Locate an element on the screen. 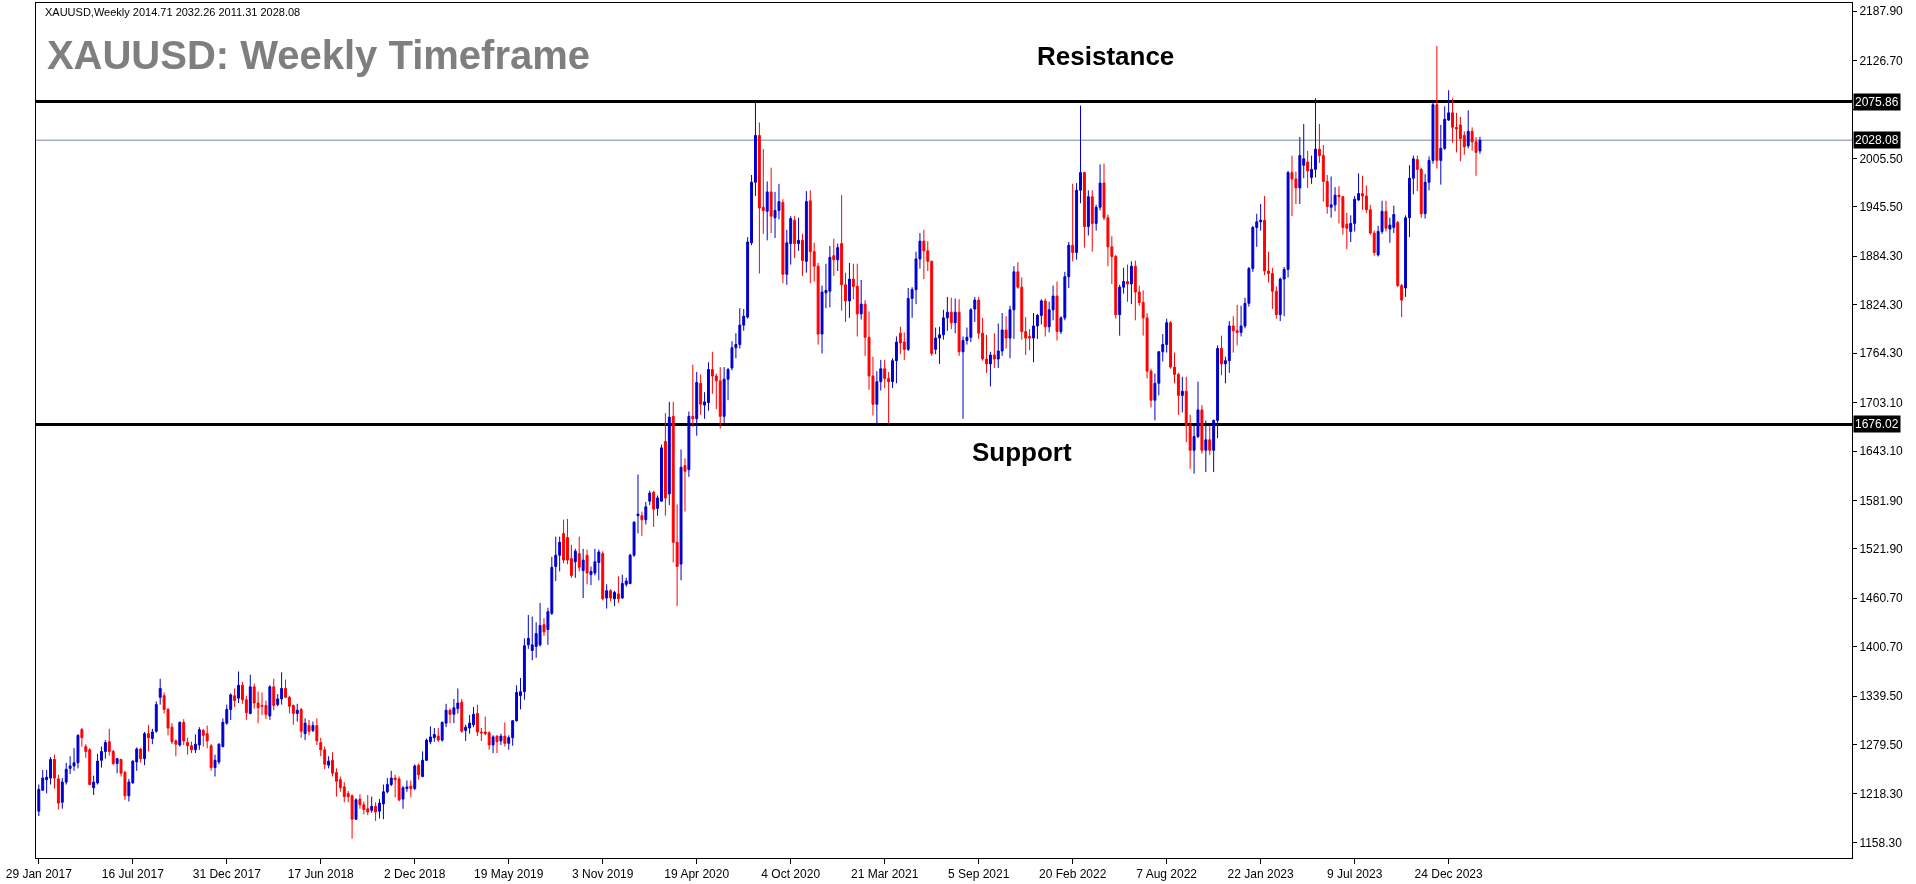  y-tick-label: 1400.70 is located at coordinates (1881, 646).